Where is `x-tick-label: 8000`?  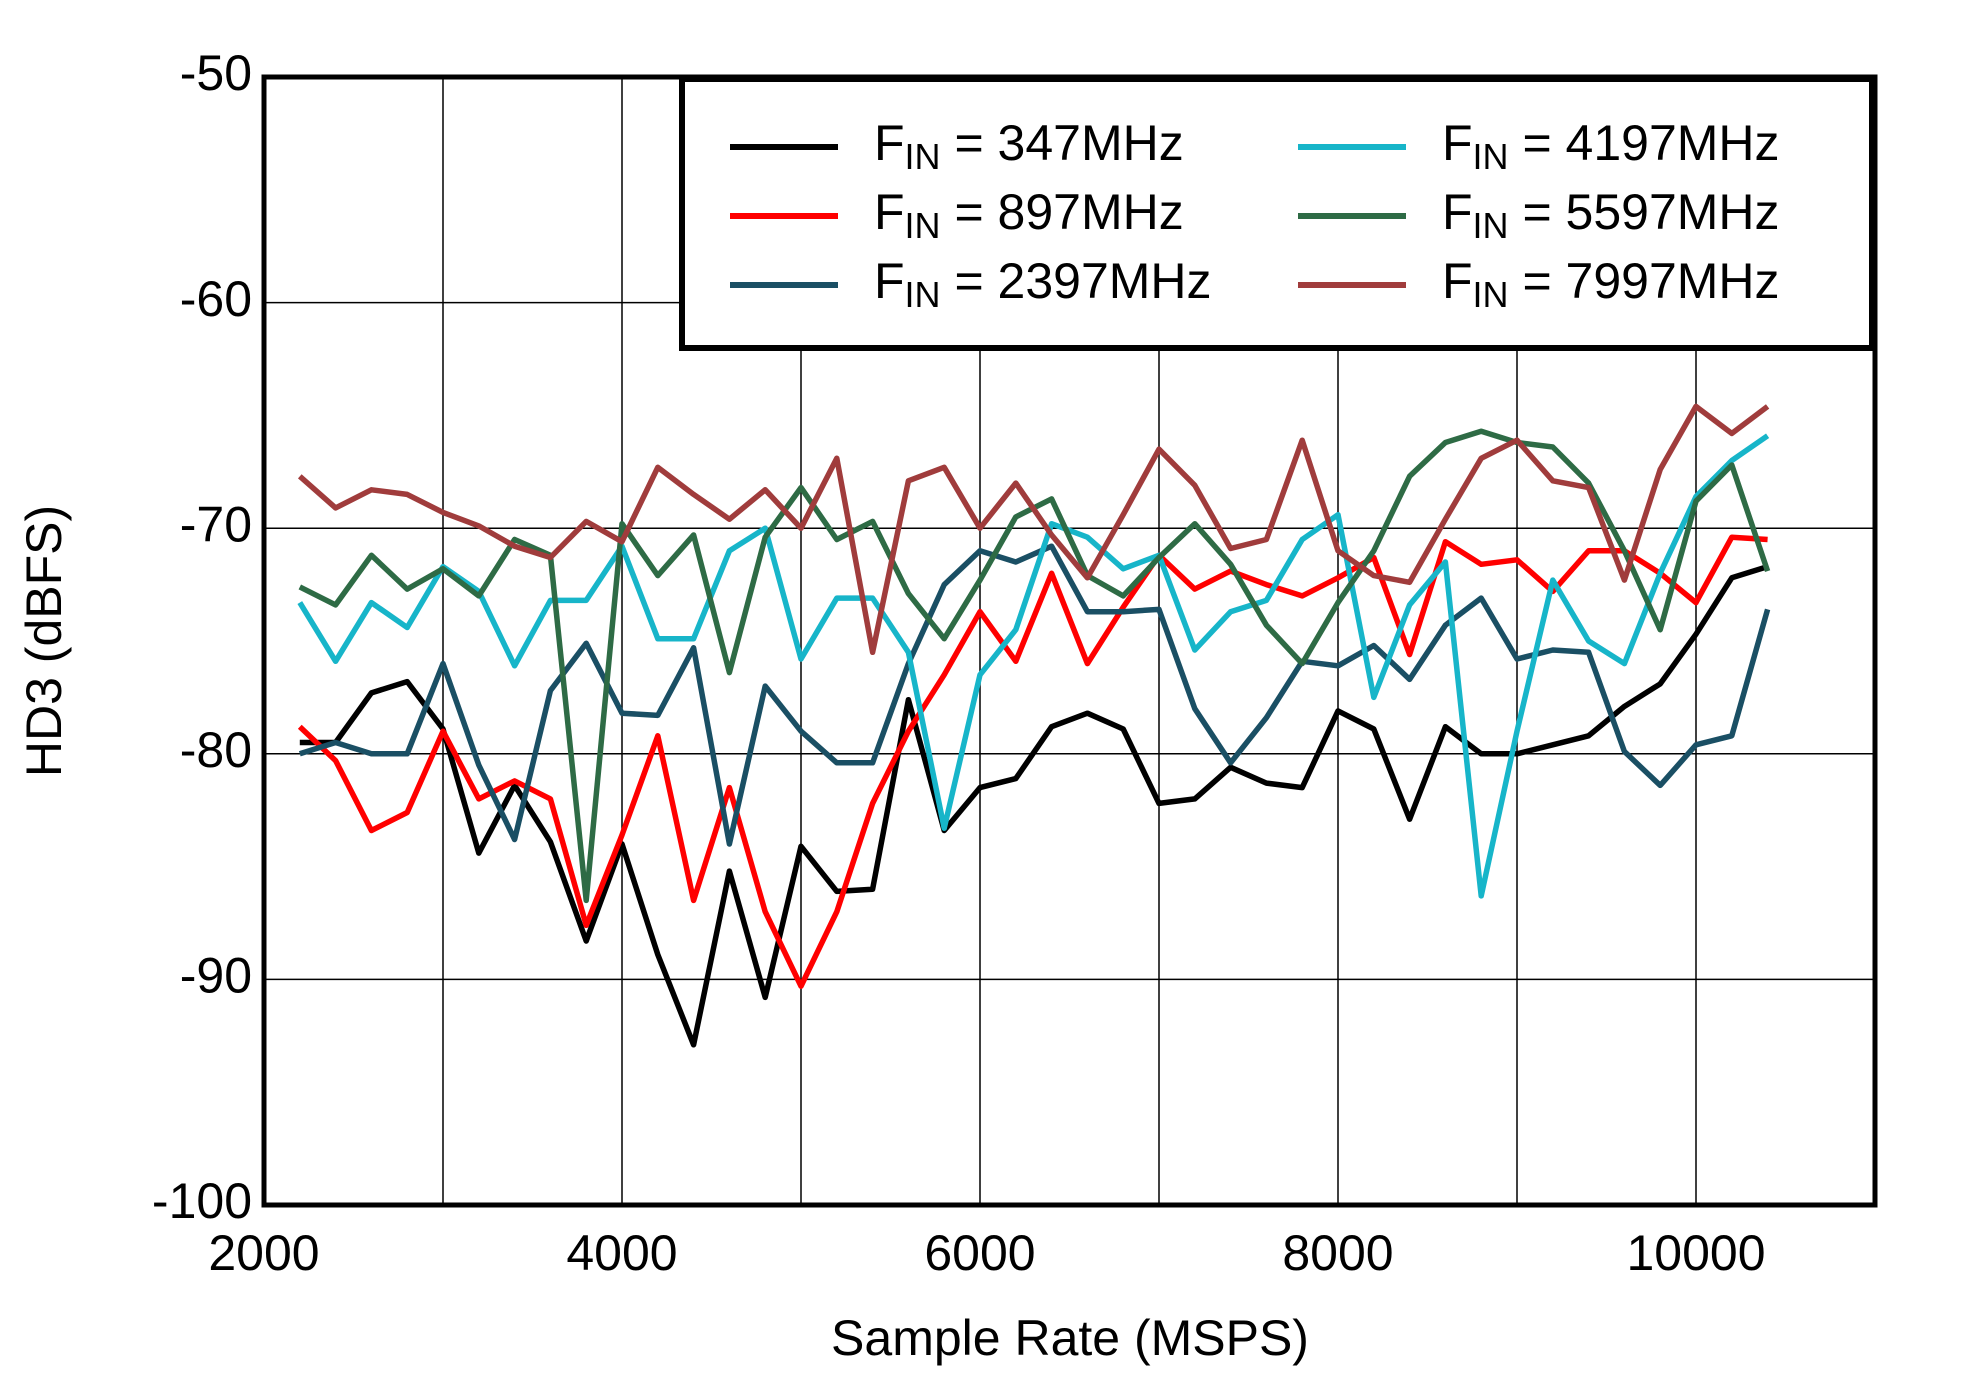 x-tick-label: 8000 is located at coordinates (1337, 1253).